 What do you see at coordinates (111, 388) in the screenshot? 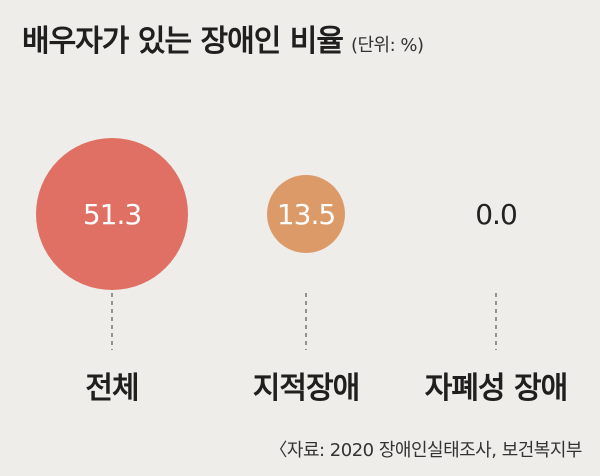
I see `category-label: 전체` at bounding box center [111, 388].